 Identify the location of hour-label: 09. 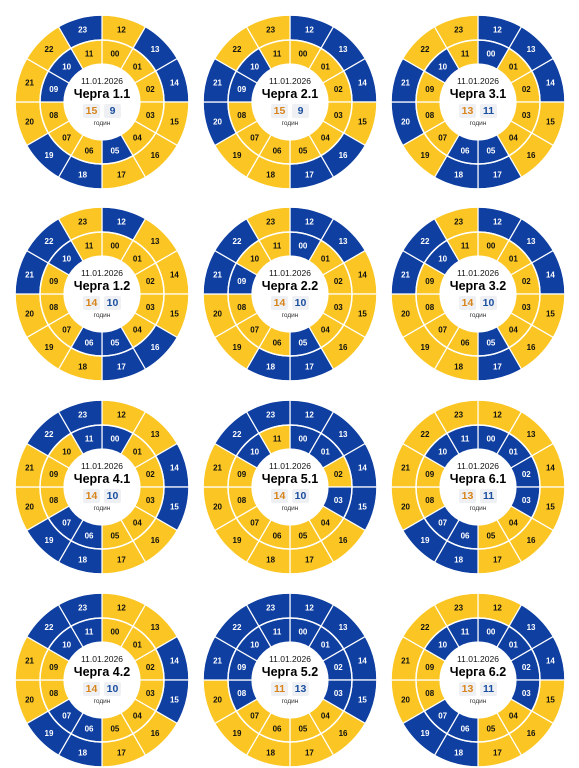
(241, 281).